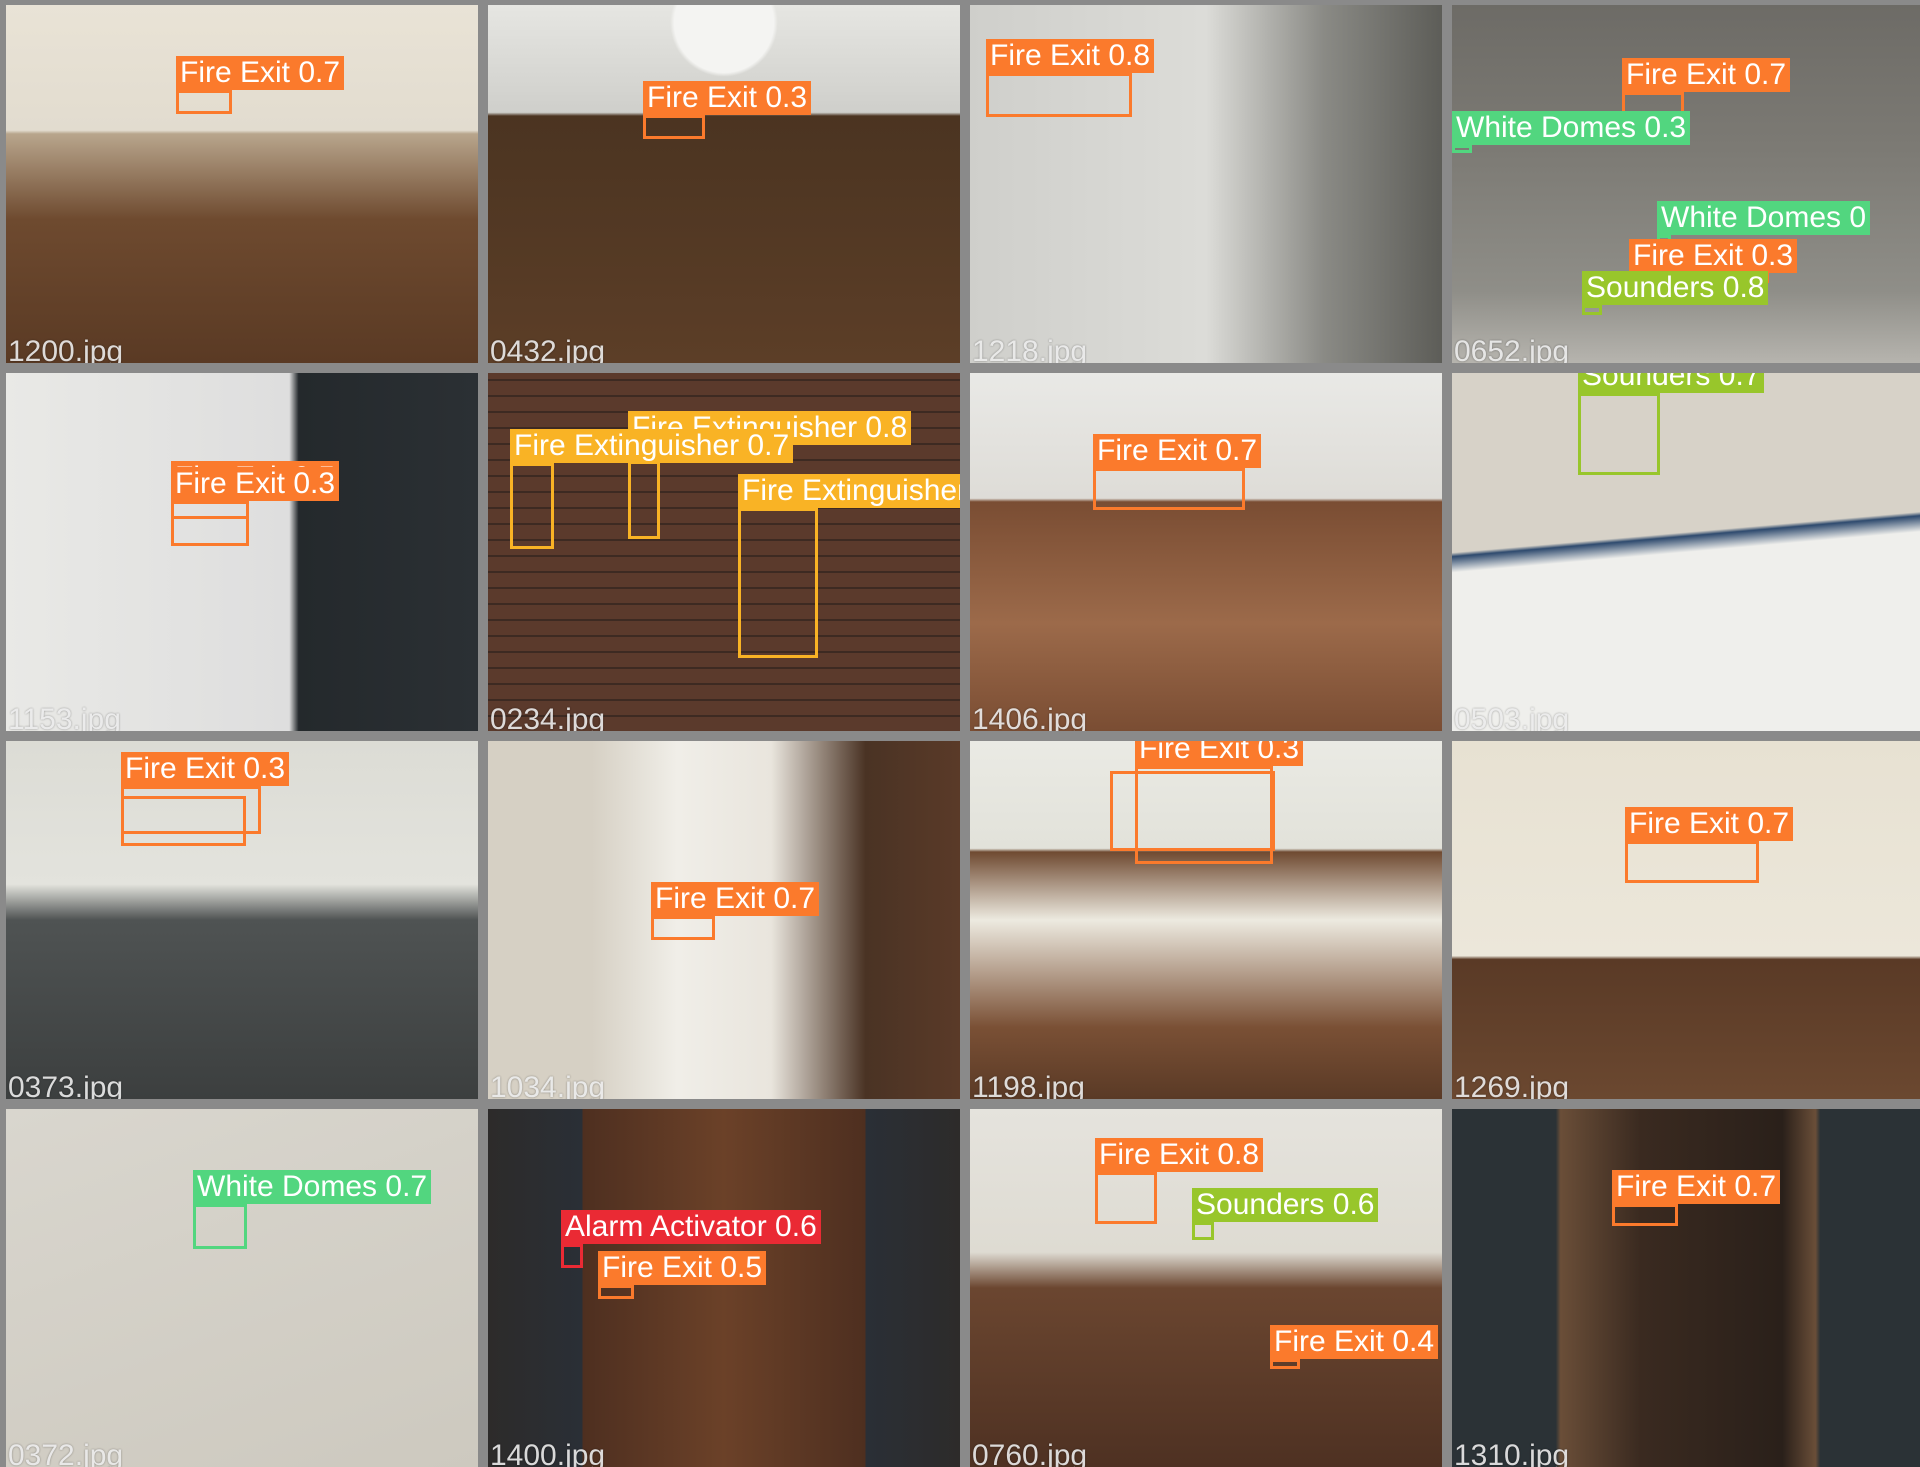 Image resolution: width=1920 pixels, height=1467 pixels. I want to click on detection-label: Fire Exit 0.4, so click(1354, 1342).